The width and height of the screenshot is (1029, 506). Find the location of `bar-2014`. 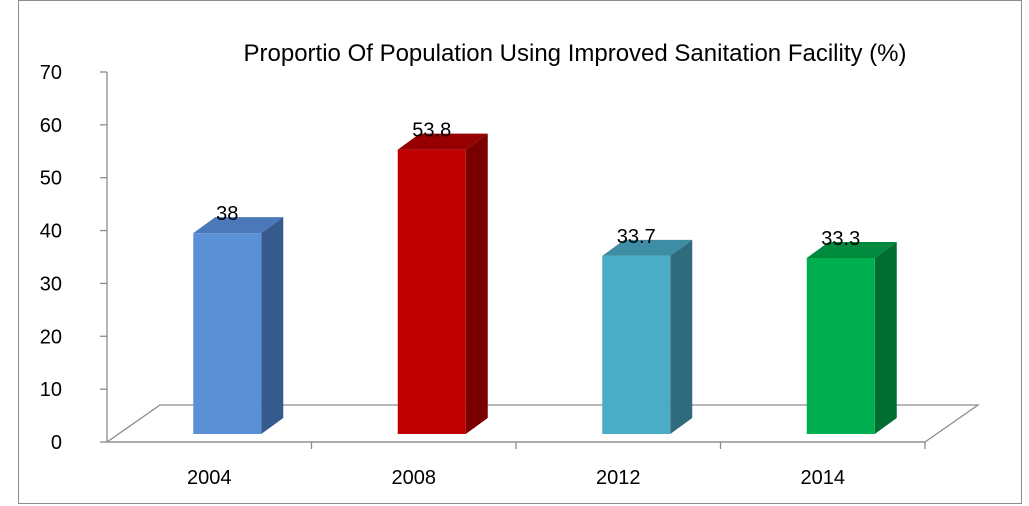

bar-2014 is located at coordinates (851, 337).